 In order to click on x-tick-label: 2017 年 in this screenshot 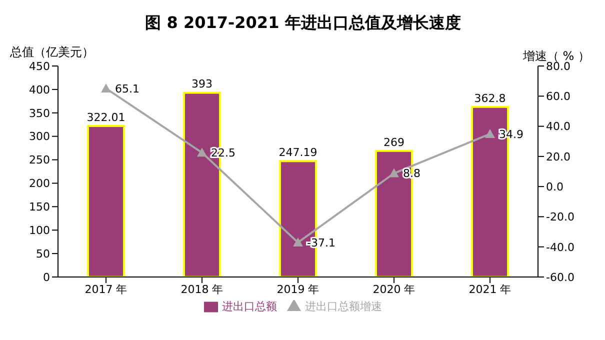, I will do `click(106, 289)`.